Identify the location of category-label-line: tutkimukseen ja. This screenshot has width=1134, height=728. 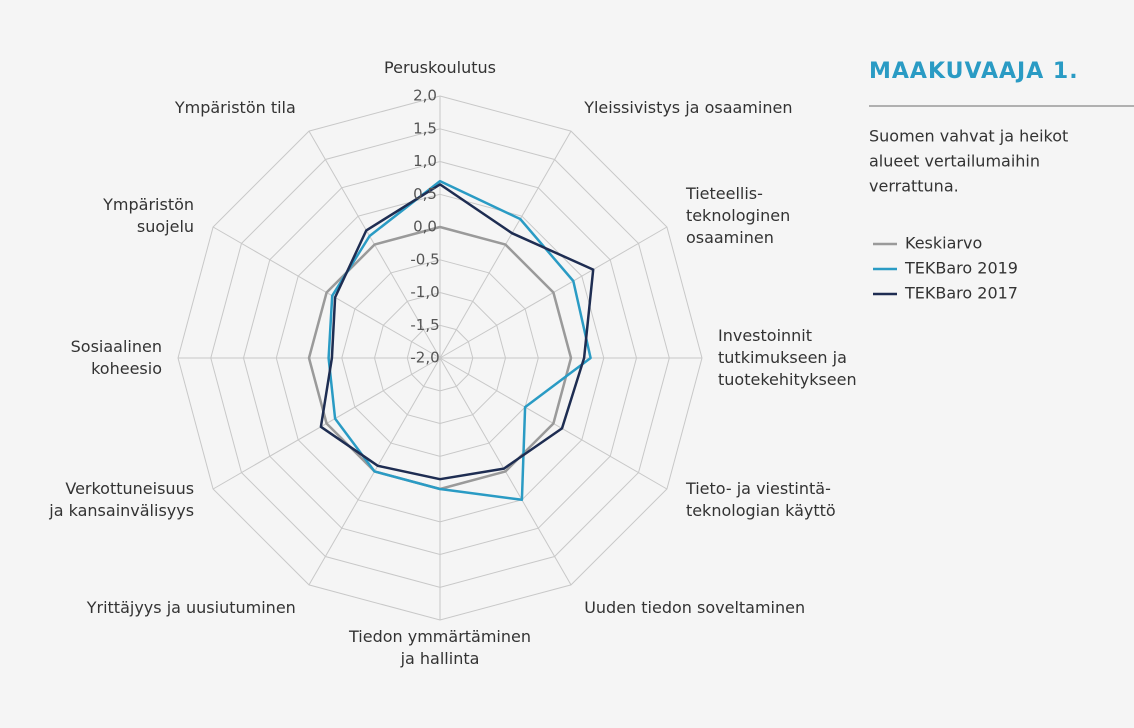
(782, 357).